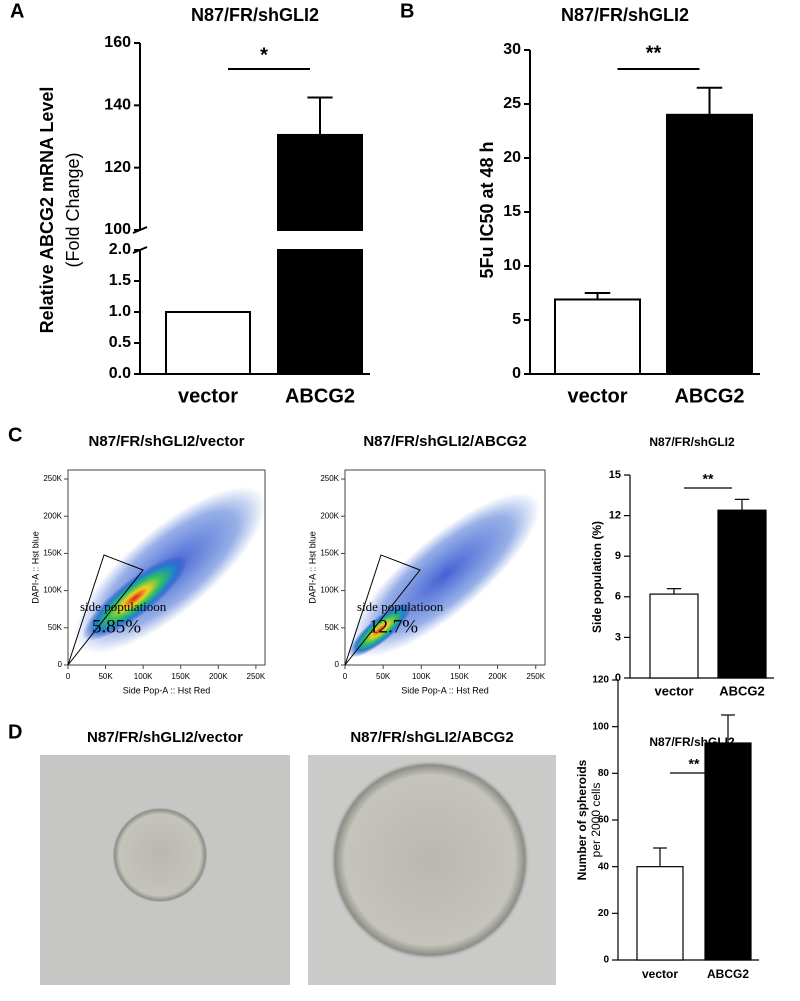 Image resolution: width=800 pixels, height=1001 pixels. I want to click on x-tick-label: 150K, so click(180, 676).